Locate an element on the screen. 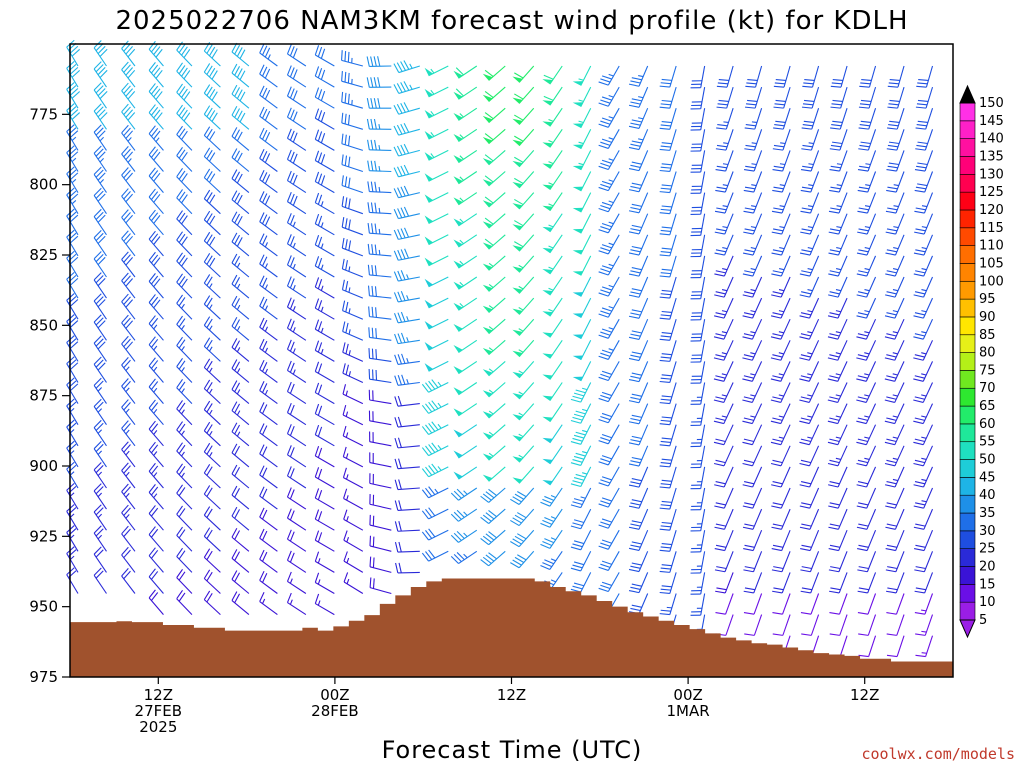 The image size is (1024, 768). colorbar-tick-label: 80 is located at coordinates (987, 353).